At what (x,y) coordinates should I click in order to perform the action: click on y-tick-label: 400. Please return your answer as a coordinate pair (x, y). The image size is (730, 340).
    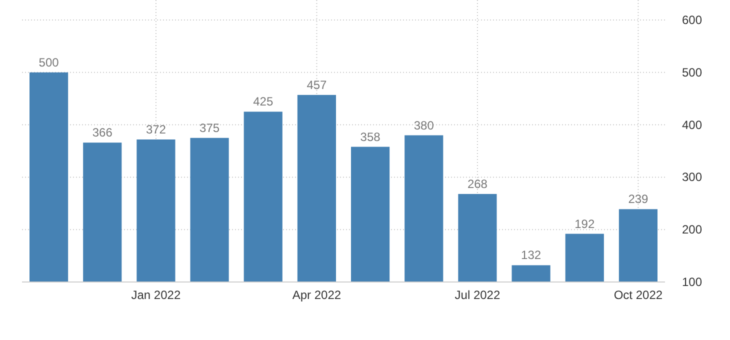
    Looking at the image, I should click on (692, 125).